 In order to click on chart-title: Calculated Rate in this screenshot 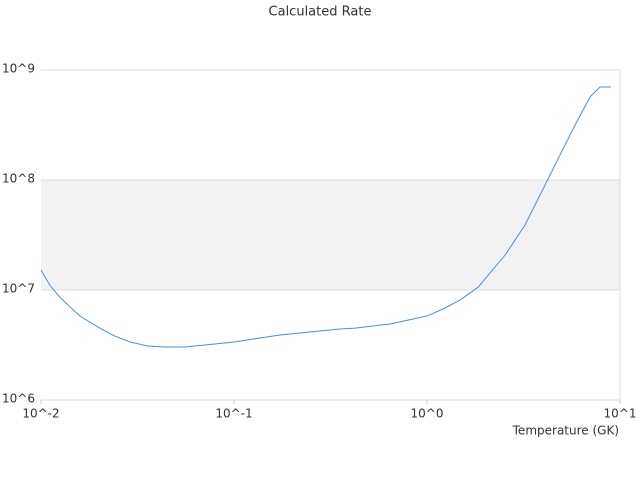, I will do `click(320, 12)`.